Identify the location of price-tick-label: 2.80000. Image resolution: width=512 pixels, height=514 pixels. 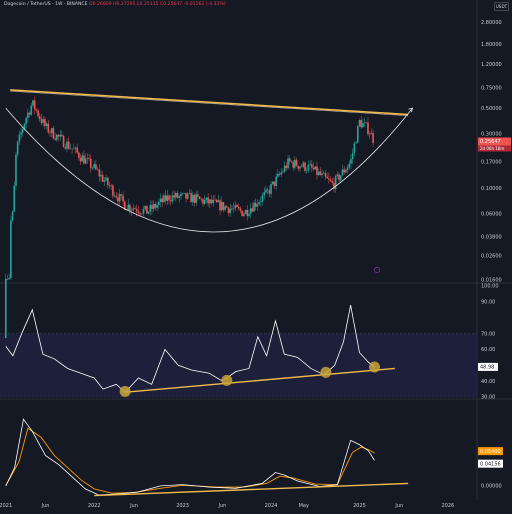
(491, 23).